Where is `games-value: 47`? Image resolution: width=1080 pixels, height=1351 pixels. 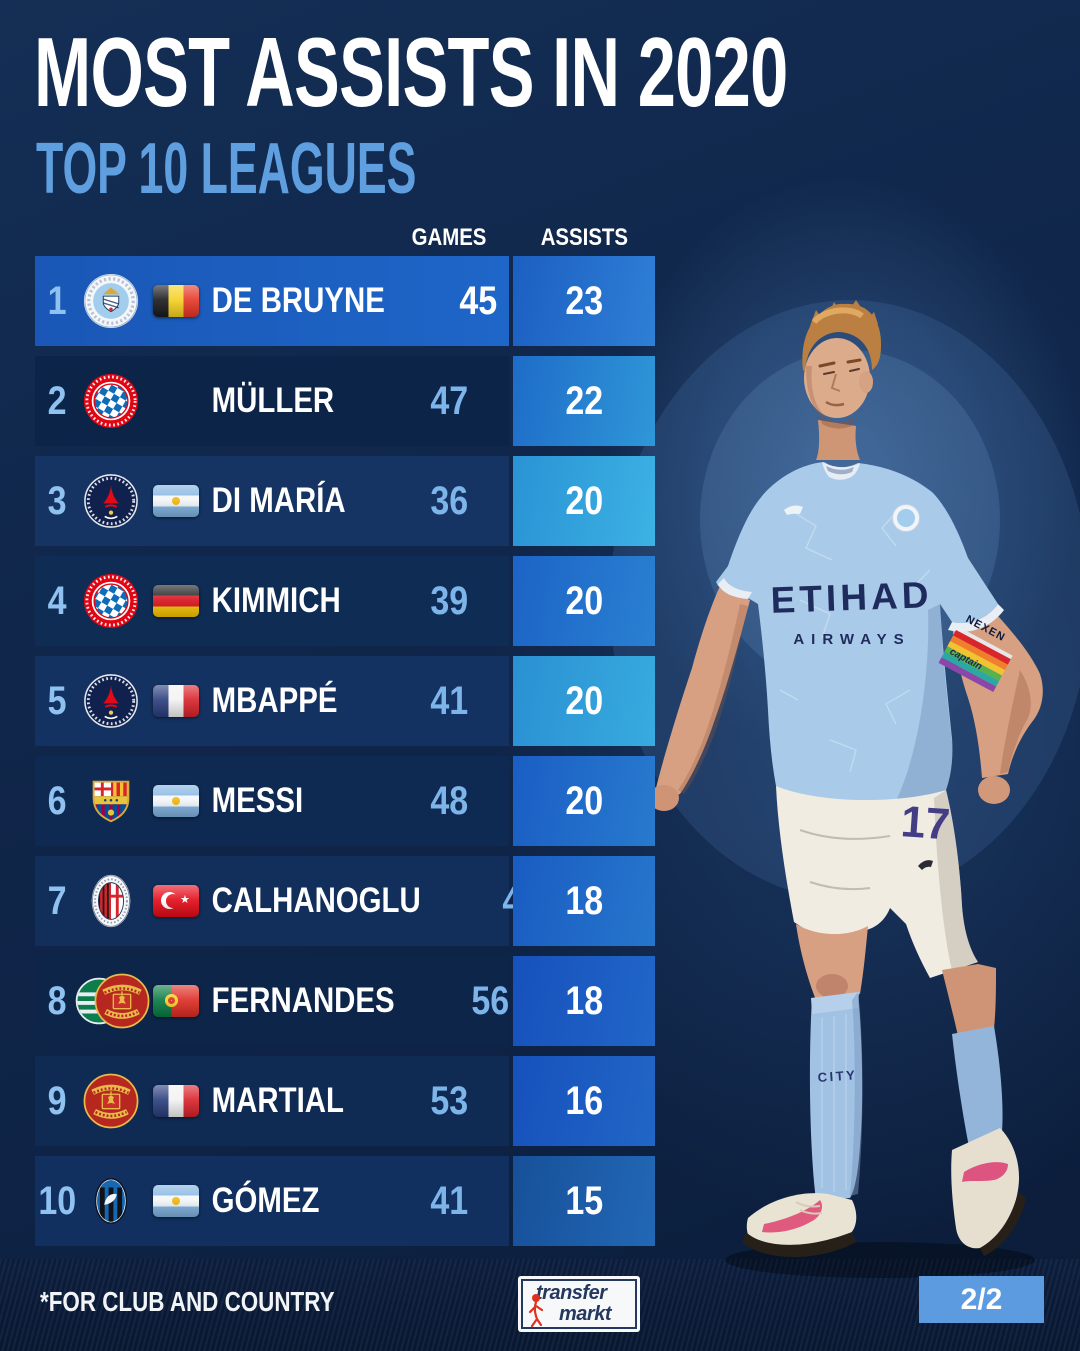 games-value: 47 is located at coordinates (449, 400).